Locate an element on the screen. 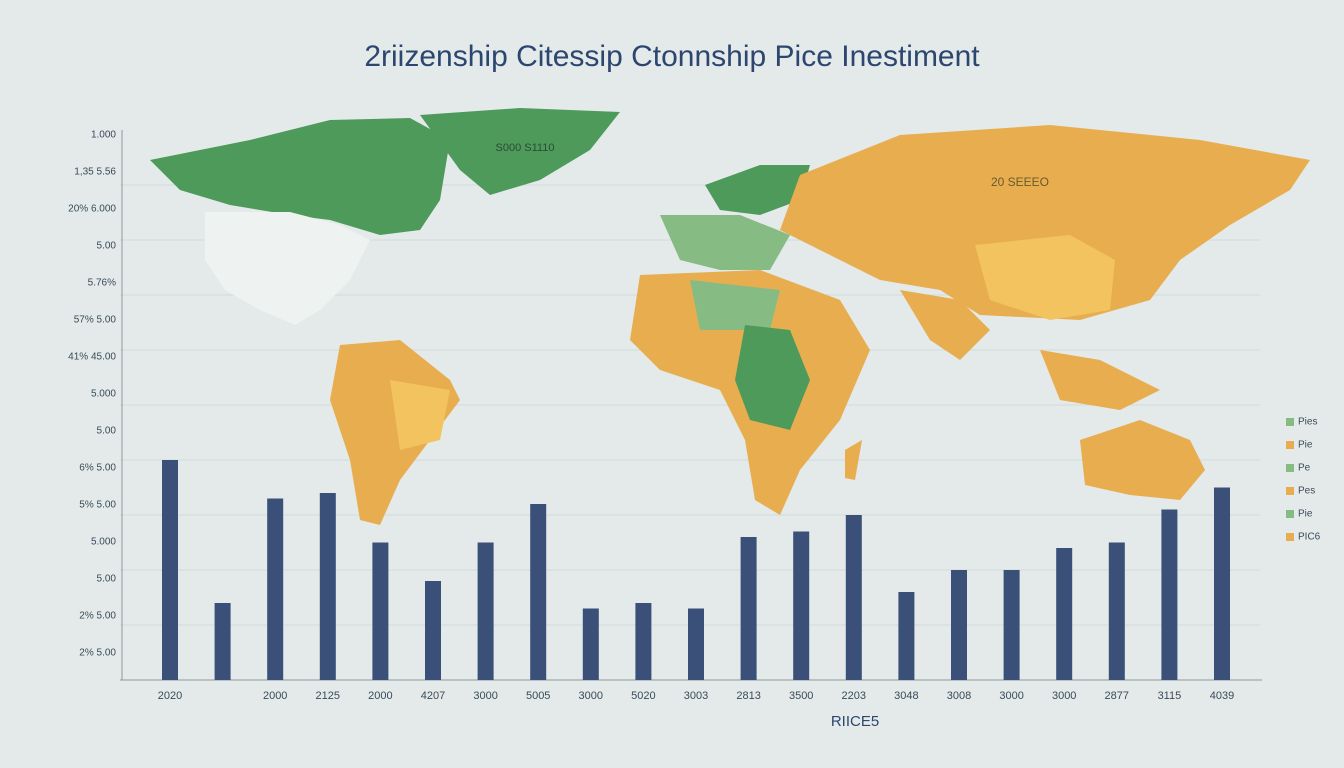 This screenshot has height=768, width=1344. x-axis-label: RIICE5 is located at coordinates (855, 721).